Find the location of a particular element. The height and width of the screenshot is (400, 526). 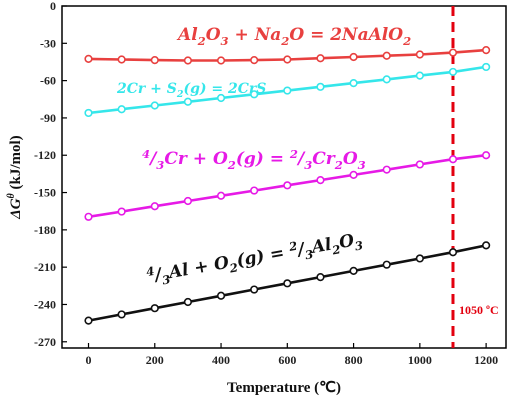

equation-cr_o2: 4/3Cr + O2(g) = 2/3Cr2O3 is located at coordinates (254, 159).